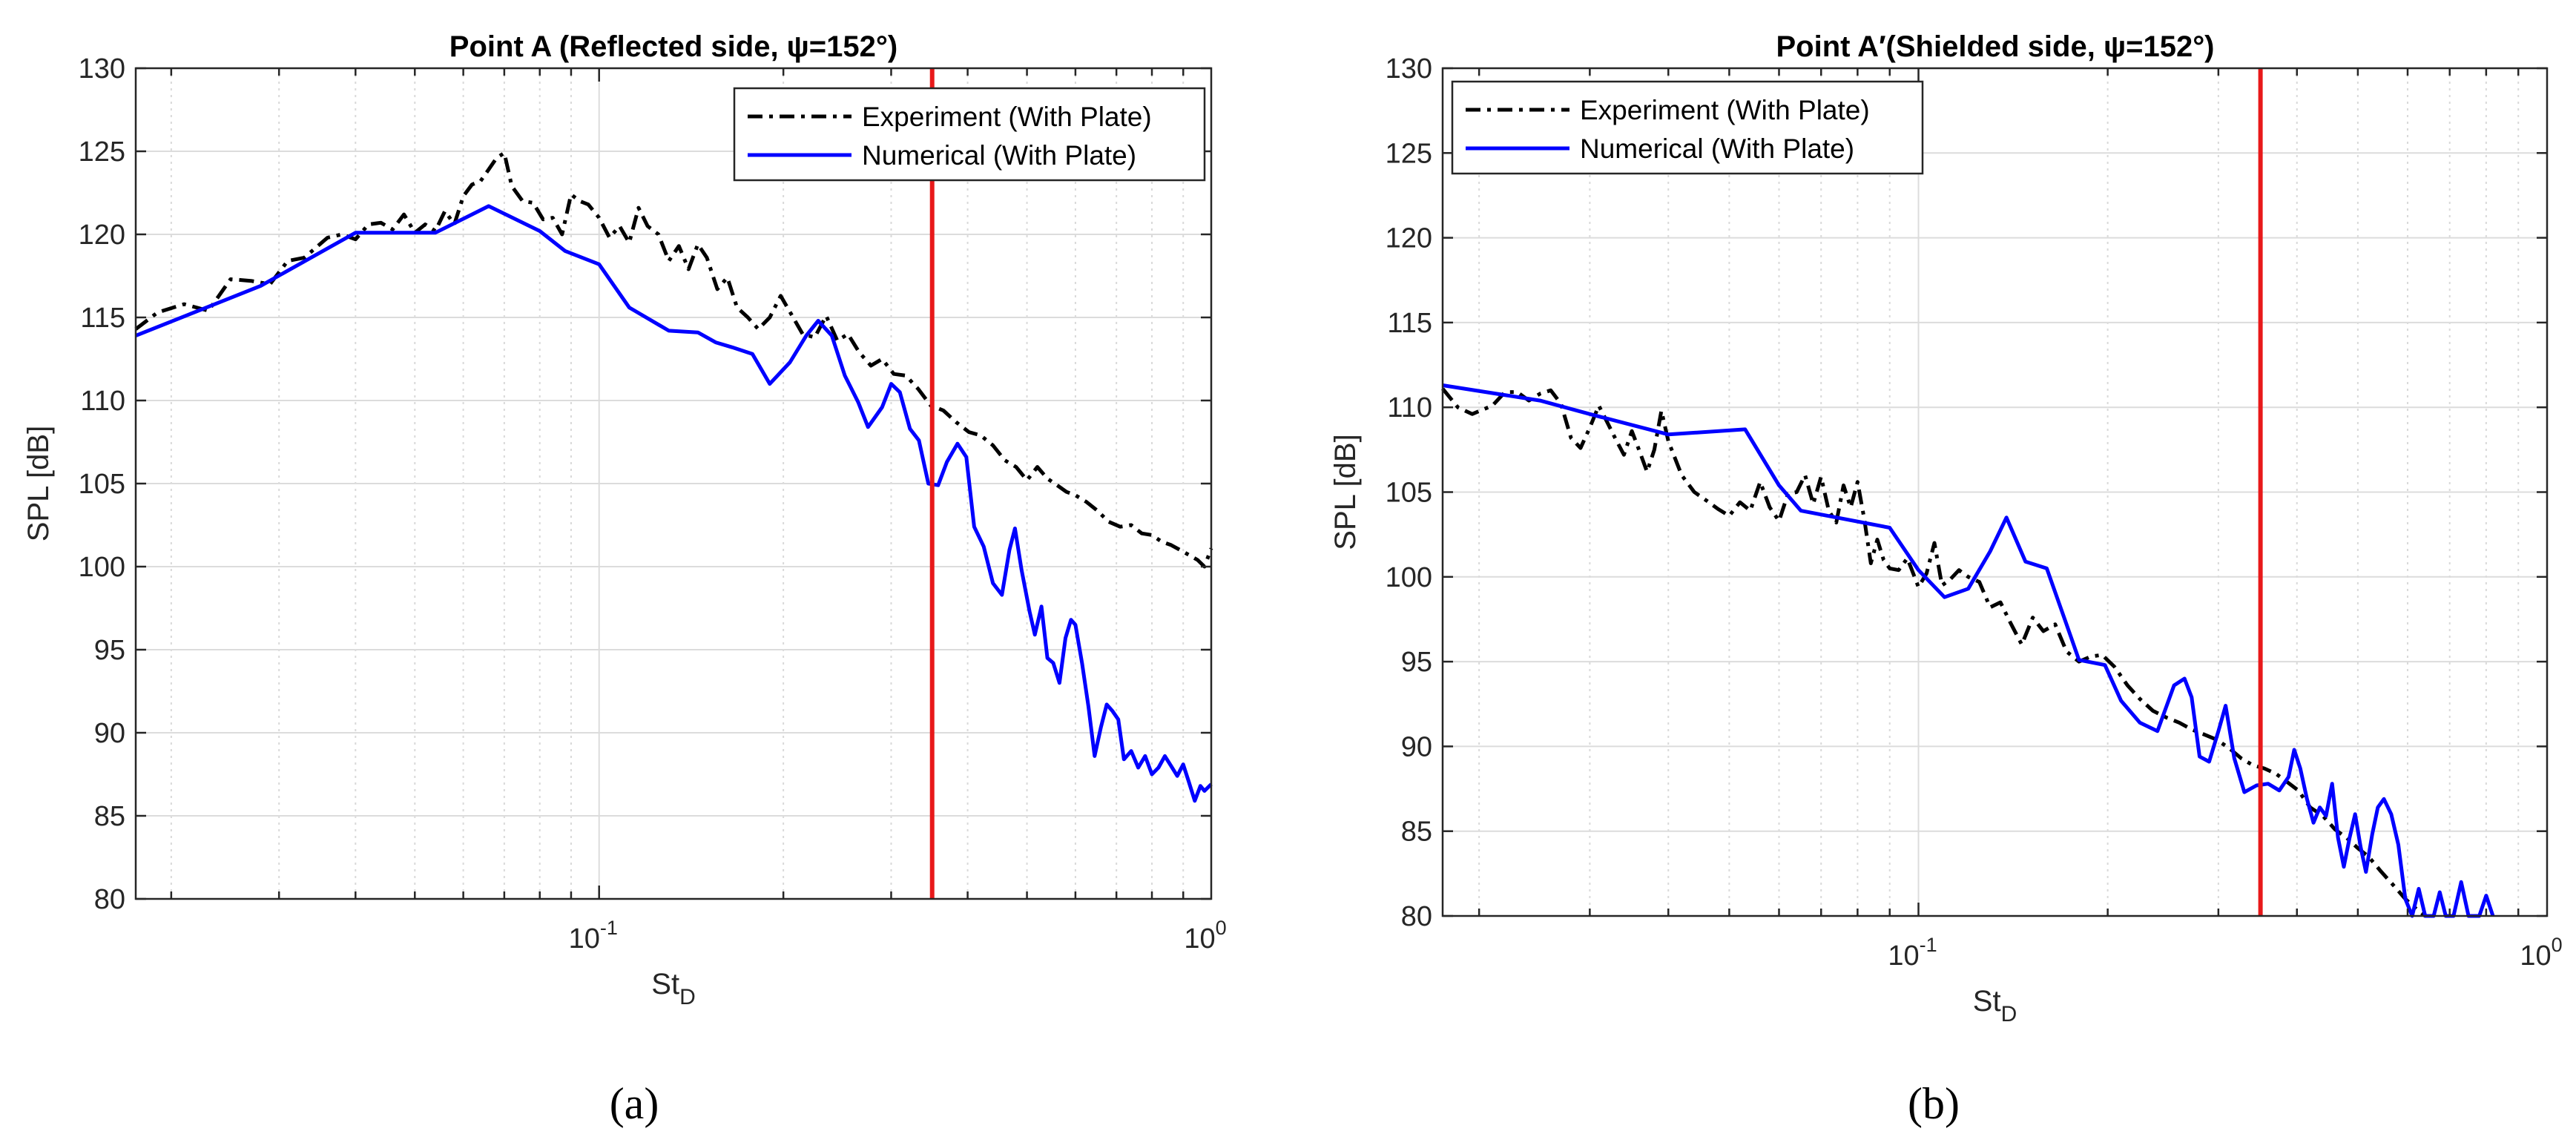  I want to click on panel-caption: (a), so click(634, 1103).